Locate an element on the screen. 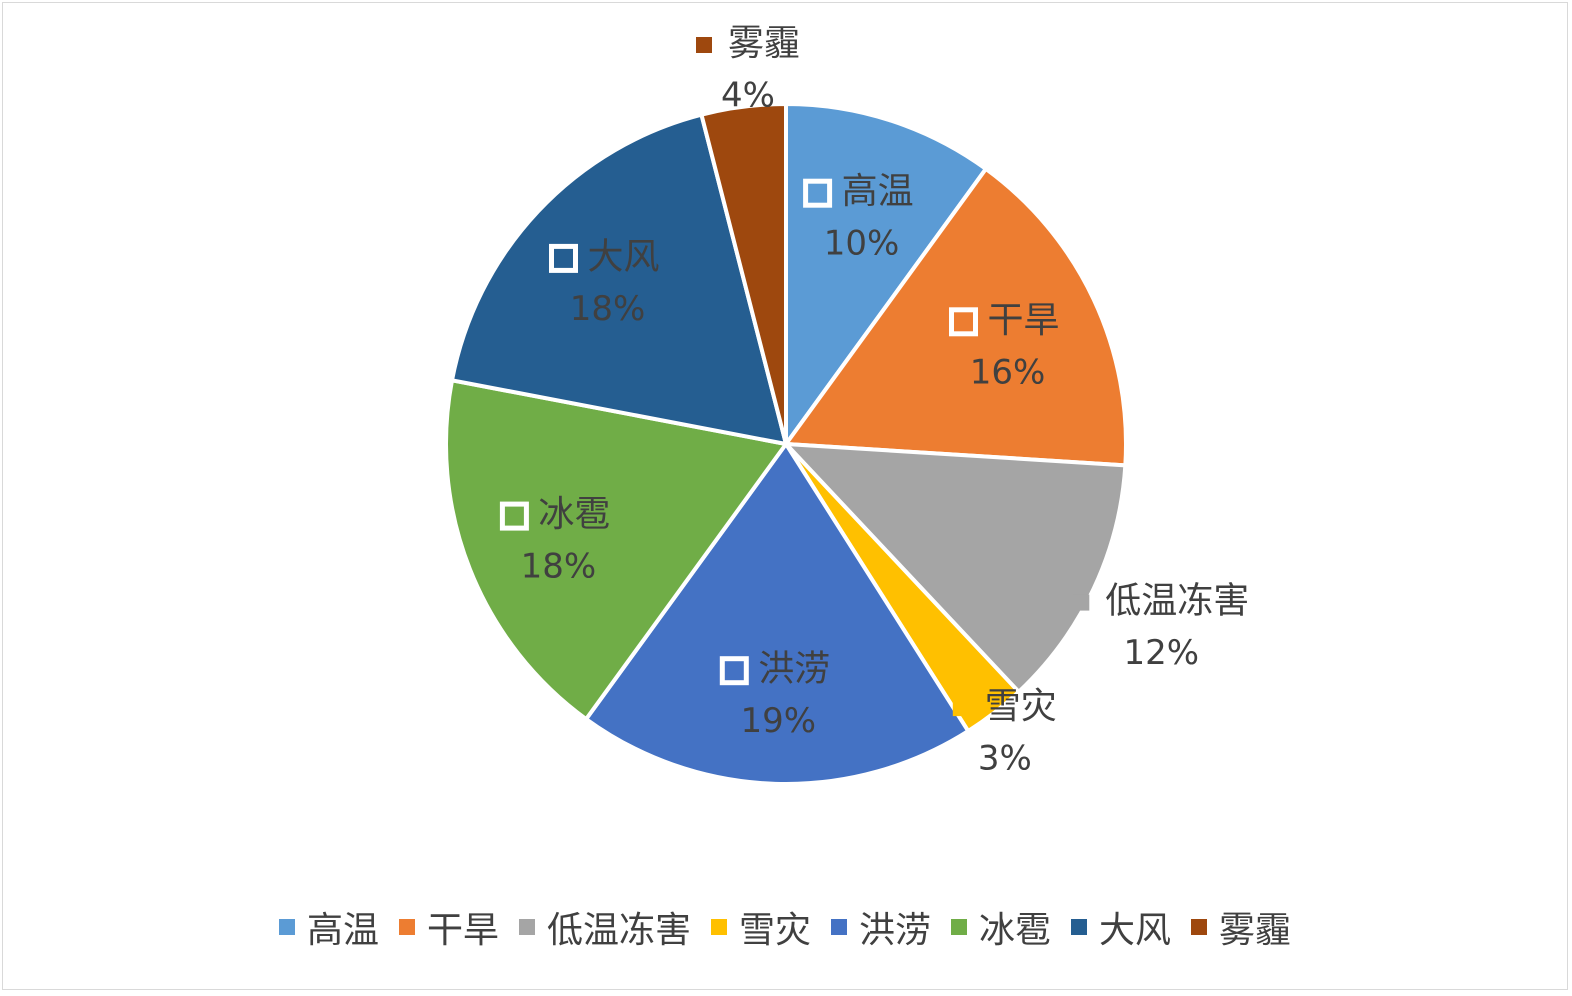 This screenshot has width=1572, height=996. legend-item-3: 雪灾 is located at coordinates (760, 927).